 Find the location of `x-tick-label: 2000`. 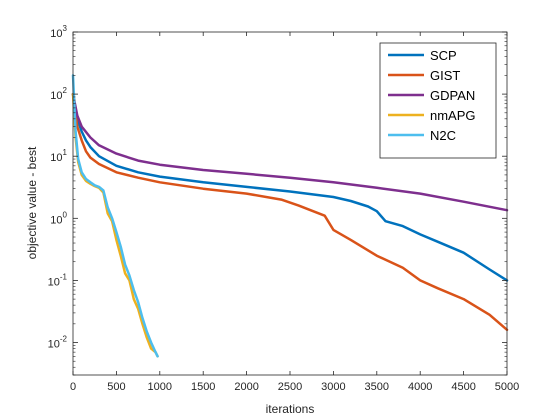

x-tick-label: 2000 is located at coordinates (246, 387).